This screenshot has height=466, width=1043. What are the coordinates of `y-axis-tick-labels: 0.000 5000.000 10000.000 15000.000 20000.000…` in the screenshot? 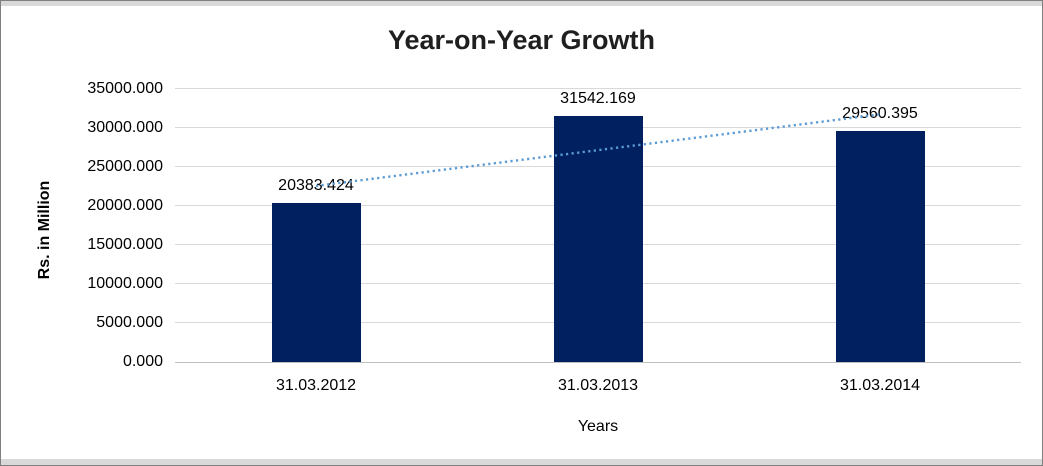 It's located at (82, 225).